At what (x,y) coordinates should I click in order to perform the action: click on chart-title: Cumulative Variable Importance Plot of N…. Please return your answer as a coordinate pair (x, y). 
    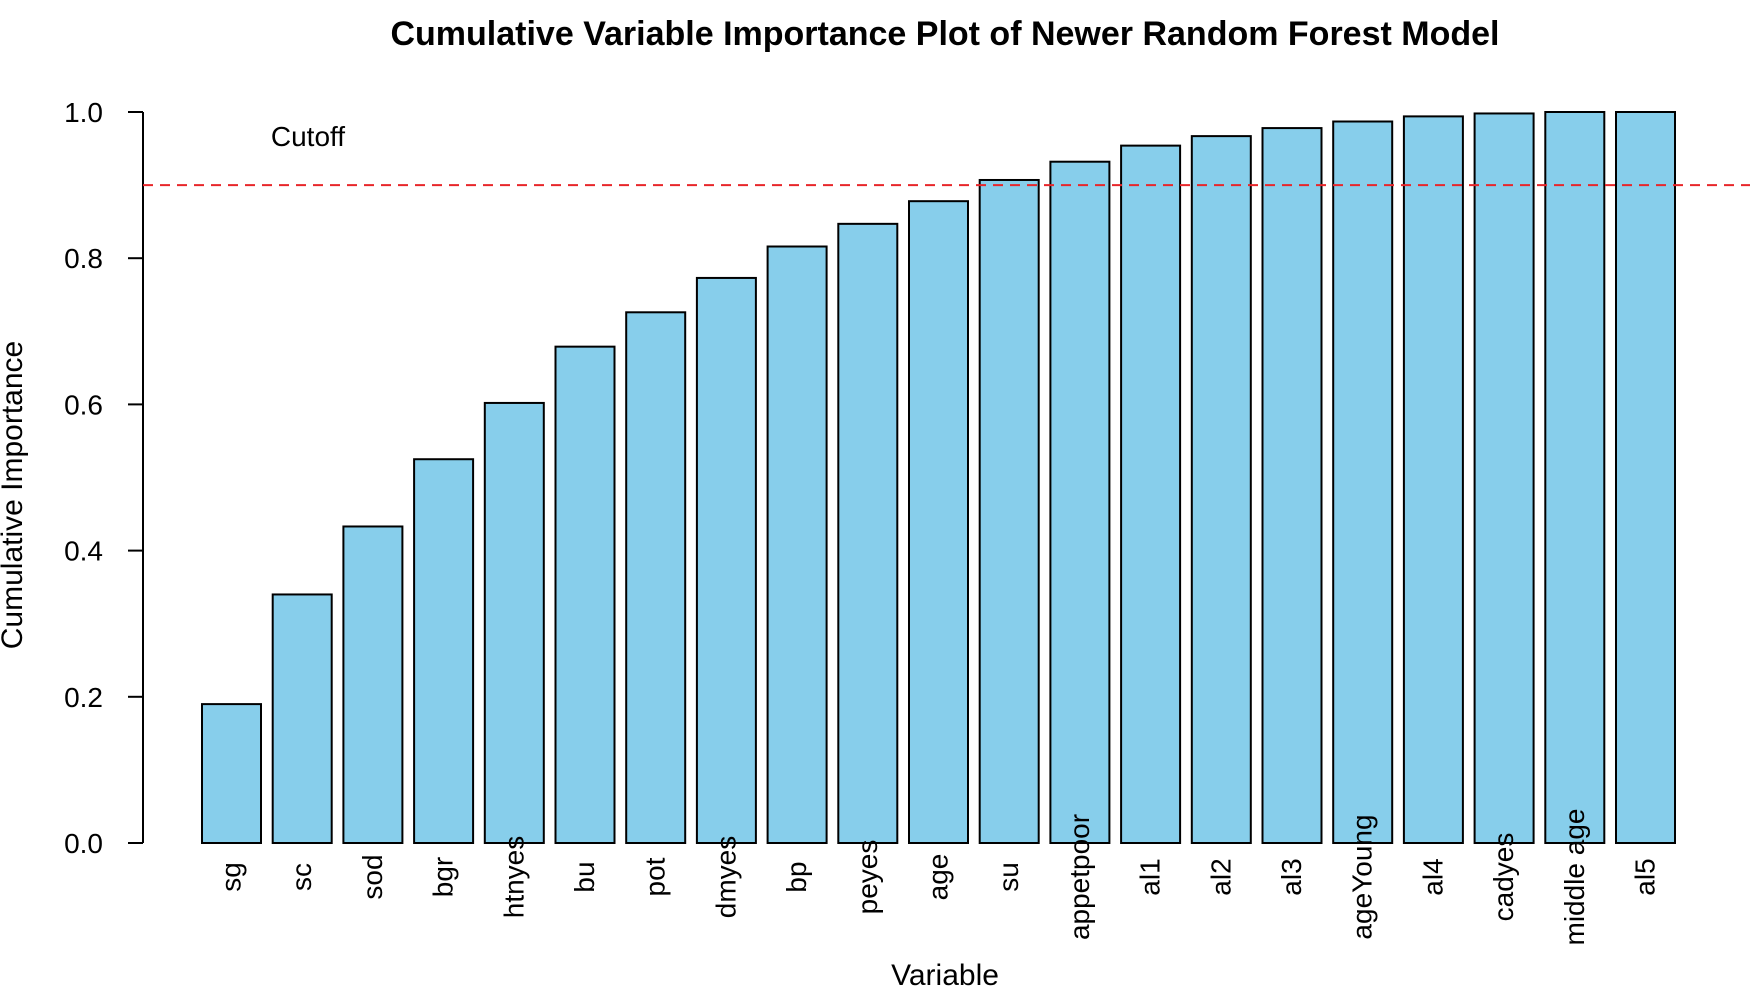
    Looking at the image, I should click on (944, 34).